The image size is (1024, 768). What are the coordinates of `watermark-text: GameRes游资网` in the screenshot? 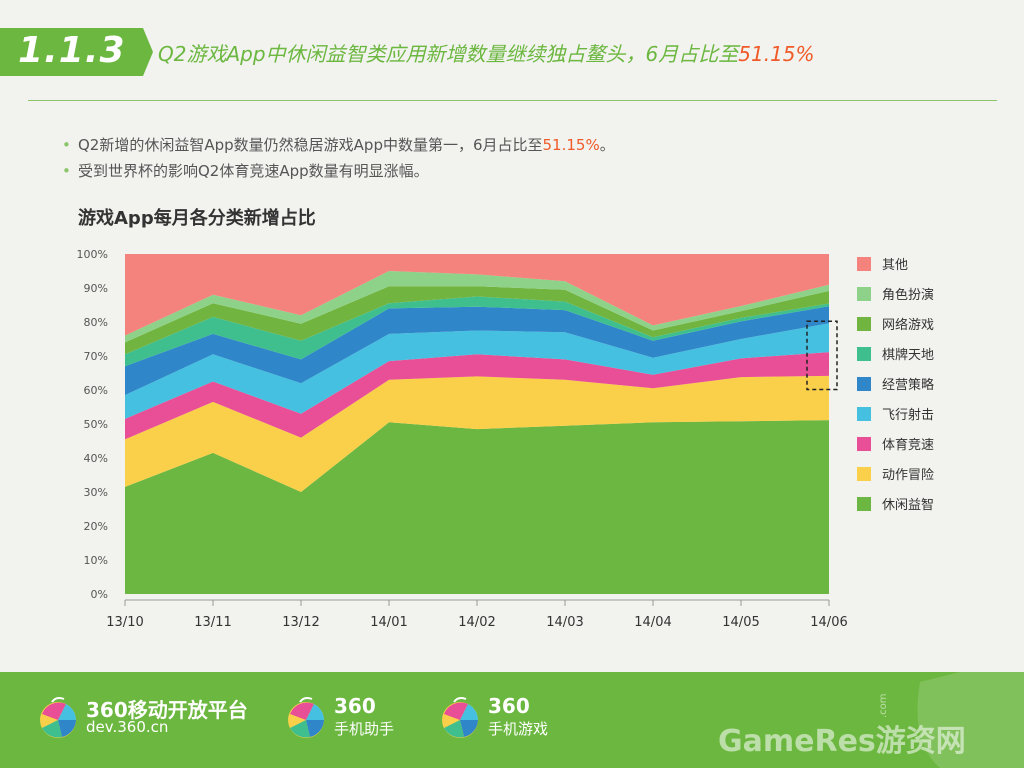 It's located at (842, 741).